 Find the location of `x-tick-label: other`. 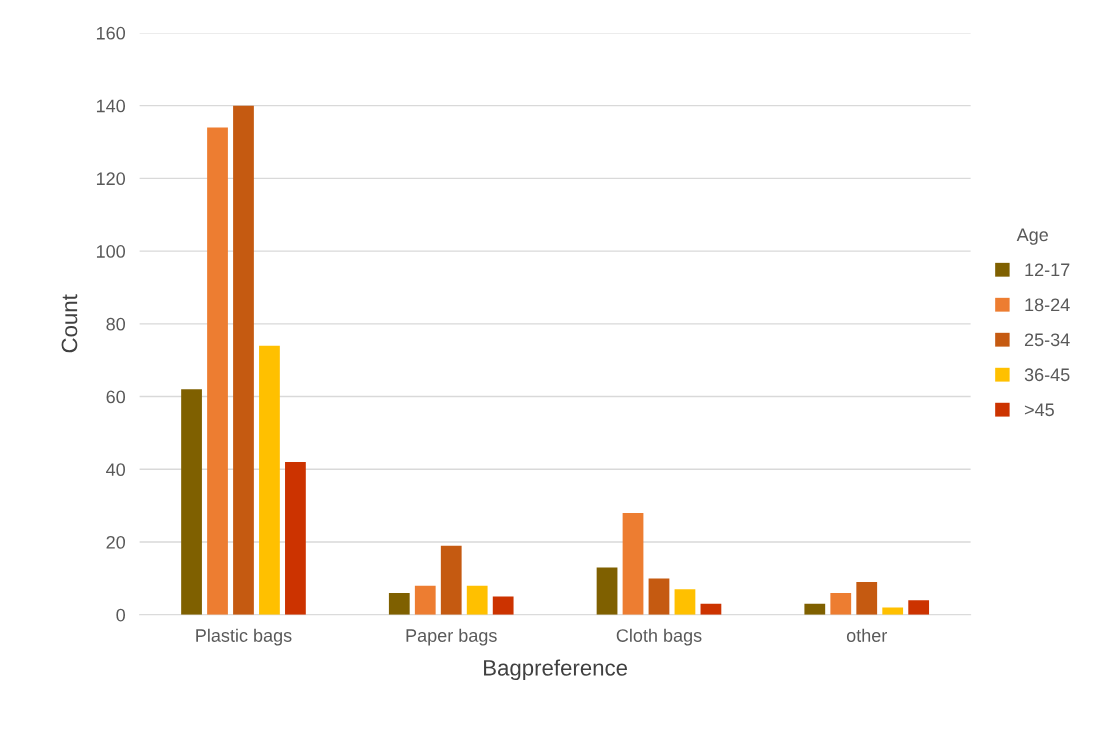

x-tick-label: other is located at coordinates (867, 635).